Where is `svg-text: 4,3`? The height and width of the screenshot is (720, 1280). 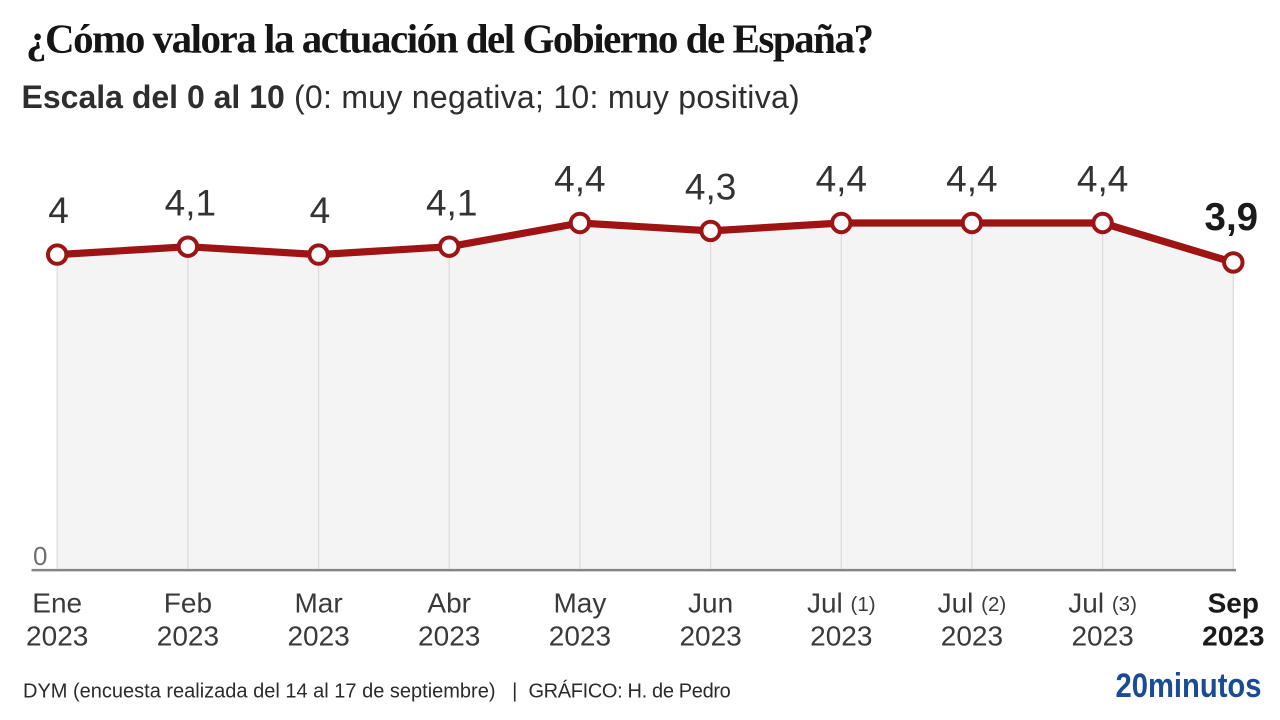 svg-text: 4,3 is located at coordinates (710, 187).